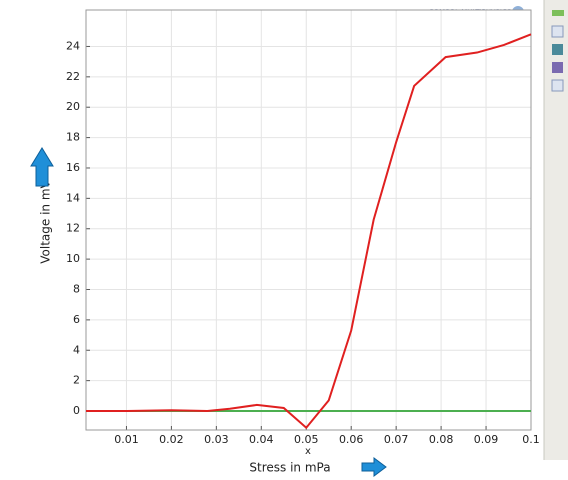 The height and width of the screenshot is (480, 568). I want to click on x-tick-label: 0.1, so click(531, 439).